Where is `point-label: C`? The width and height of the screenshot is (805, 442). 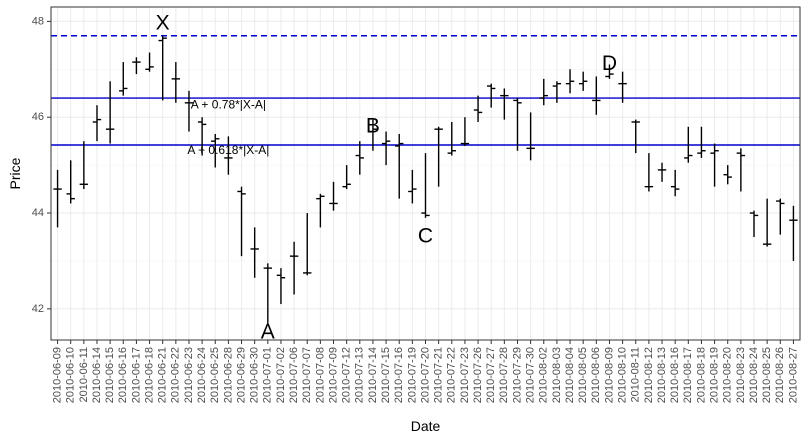
point-label: C is located at coordinates (425, 236).